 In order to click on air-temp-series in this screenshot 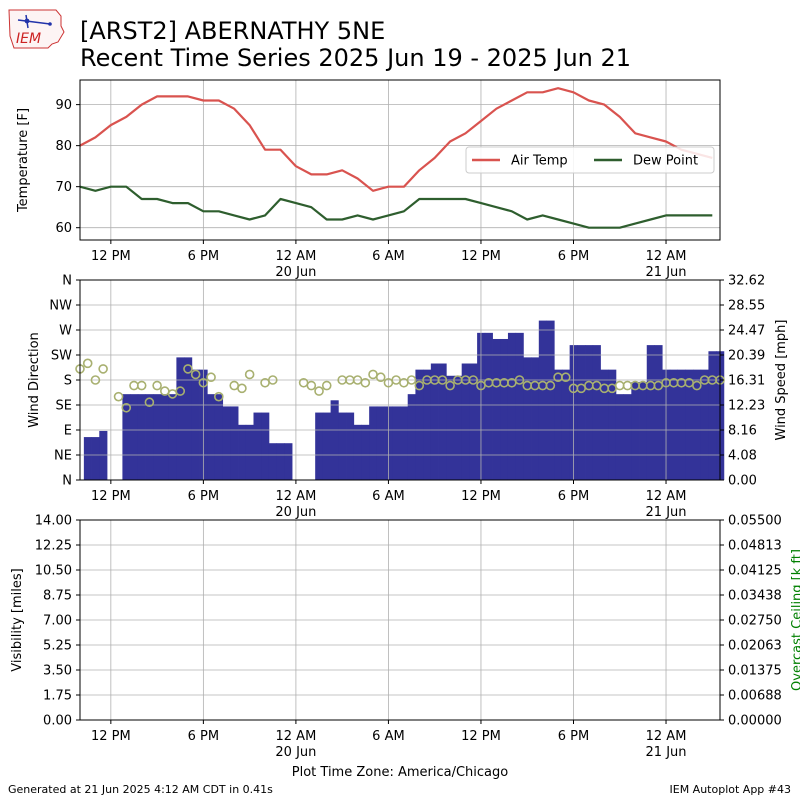, I will do `click(396, 139)`.